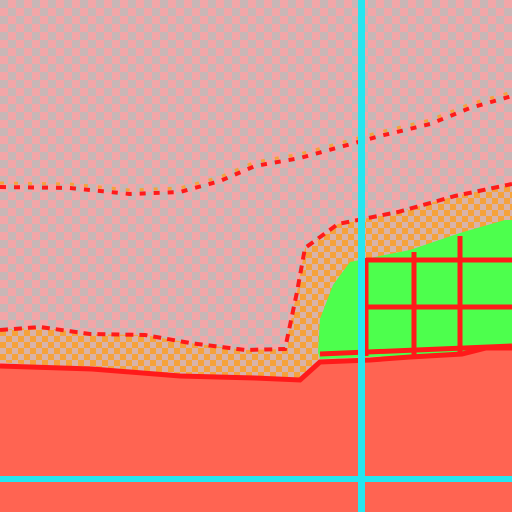 This screenshot has height=512, width=512. What do you see at coordinates (256, 364) in the screenshot?
I see `ground-edge` at bounding box center [256, 364].